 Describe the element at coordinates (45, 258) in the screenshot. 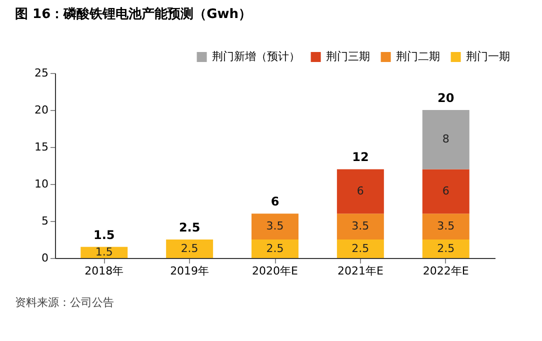

I see `y-tick-label: 0` at that location.